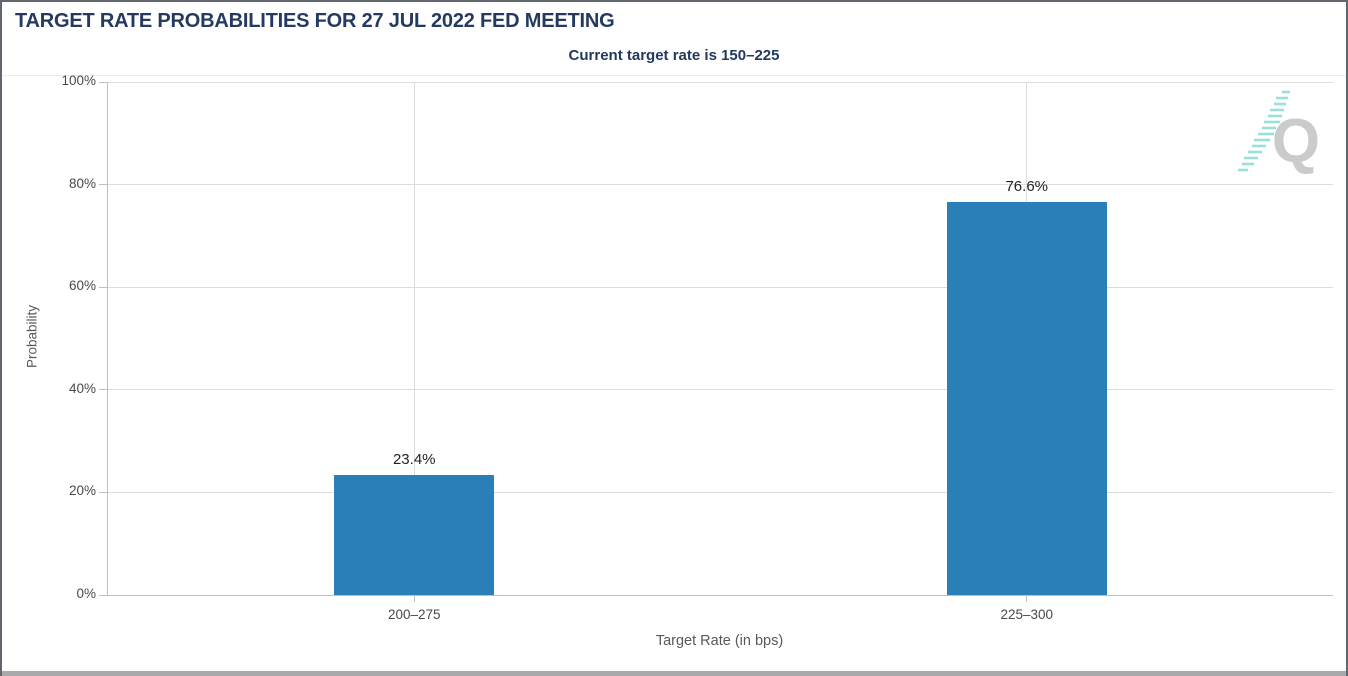 The width and height of the screenshot is (1348, 676). I want to click on header-divider, so click(674, 75).